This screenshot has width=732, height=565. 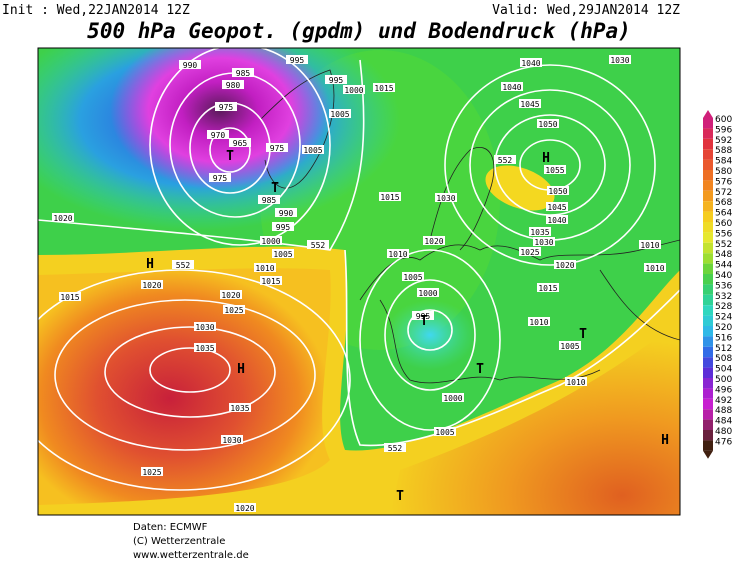 I want to click on colorbar-label: 536, so click(x=723, y=286).